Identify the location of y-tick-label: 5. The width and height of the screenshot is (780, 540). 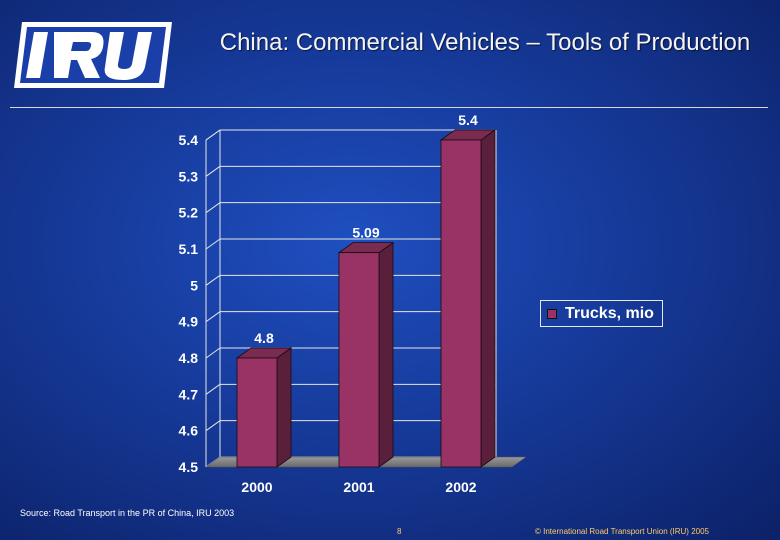
(194, 285).